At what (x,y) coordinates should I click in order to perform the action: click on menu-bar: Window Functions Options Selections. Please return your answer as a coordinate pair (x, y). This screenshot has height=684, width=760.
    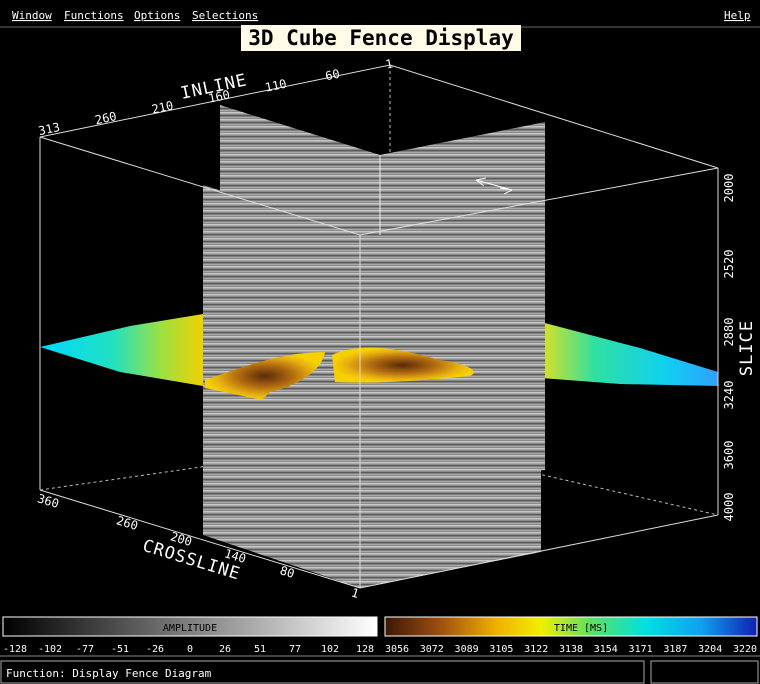
    Looking at the image, I should click on (135, 15).